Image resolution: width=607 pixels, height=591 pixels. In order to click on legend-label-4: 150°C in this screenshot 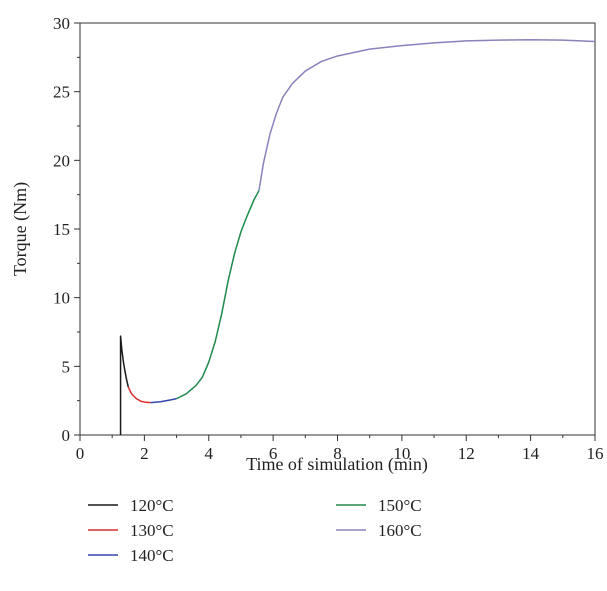, I will do `click(400, 505)`.